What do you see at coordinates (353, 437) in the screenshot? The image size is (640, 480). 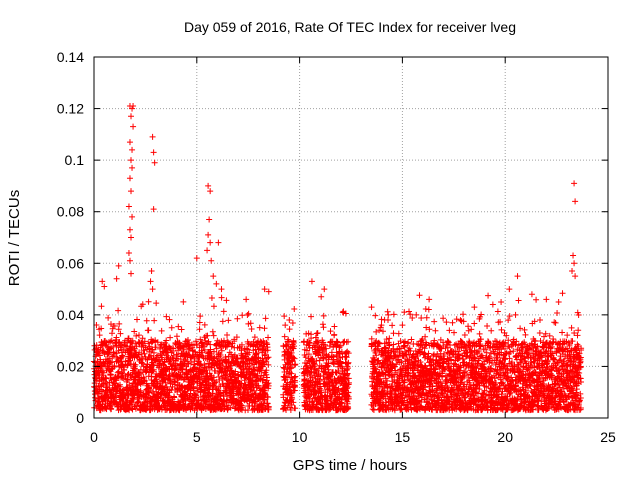 I see `x-tick-labels: 0 5 10 15 20 25` at bounding box center [353, 437].